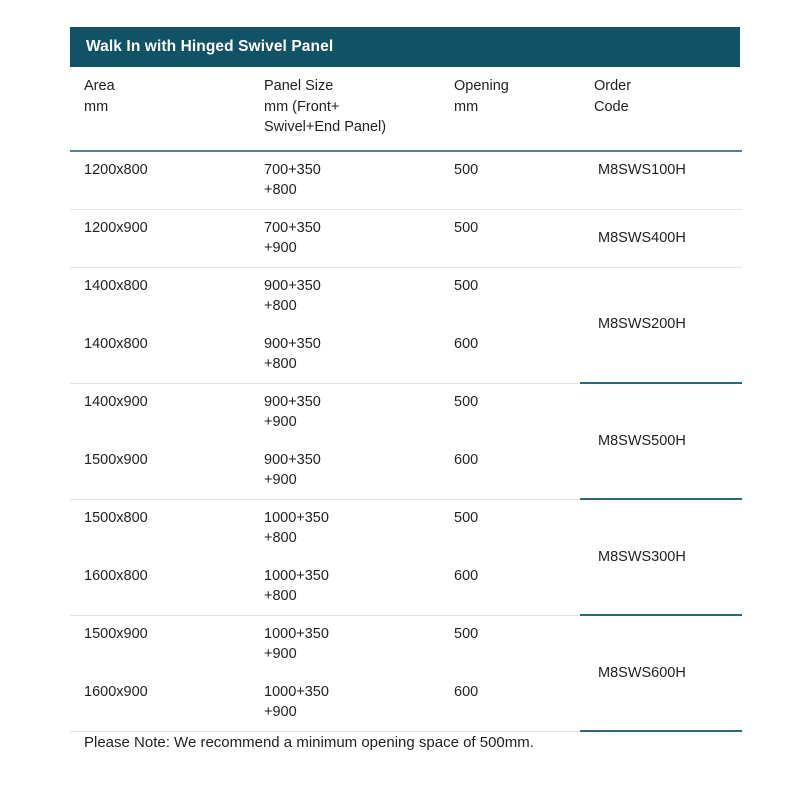 The width and height of the screenshot is (800, 800). I want to click on column-header-opening-title: Opening, so click(481, 86).